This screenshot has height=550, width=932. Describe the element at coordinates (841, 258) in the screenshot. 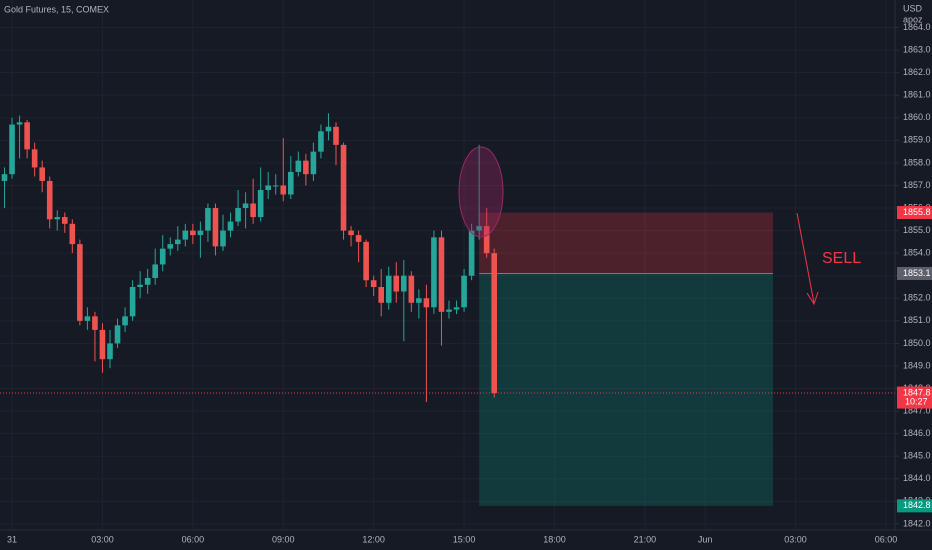

I see `annotation-text: SELL` at that location.